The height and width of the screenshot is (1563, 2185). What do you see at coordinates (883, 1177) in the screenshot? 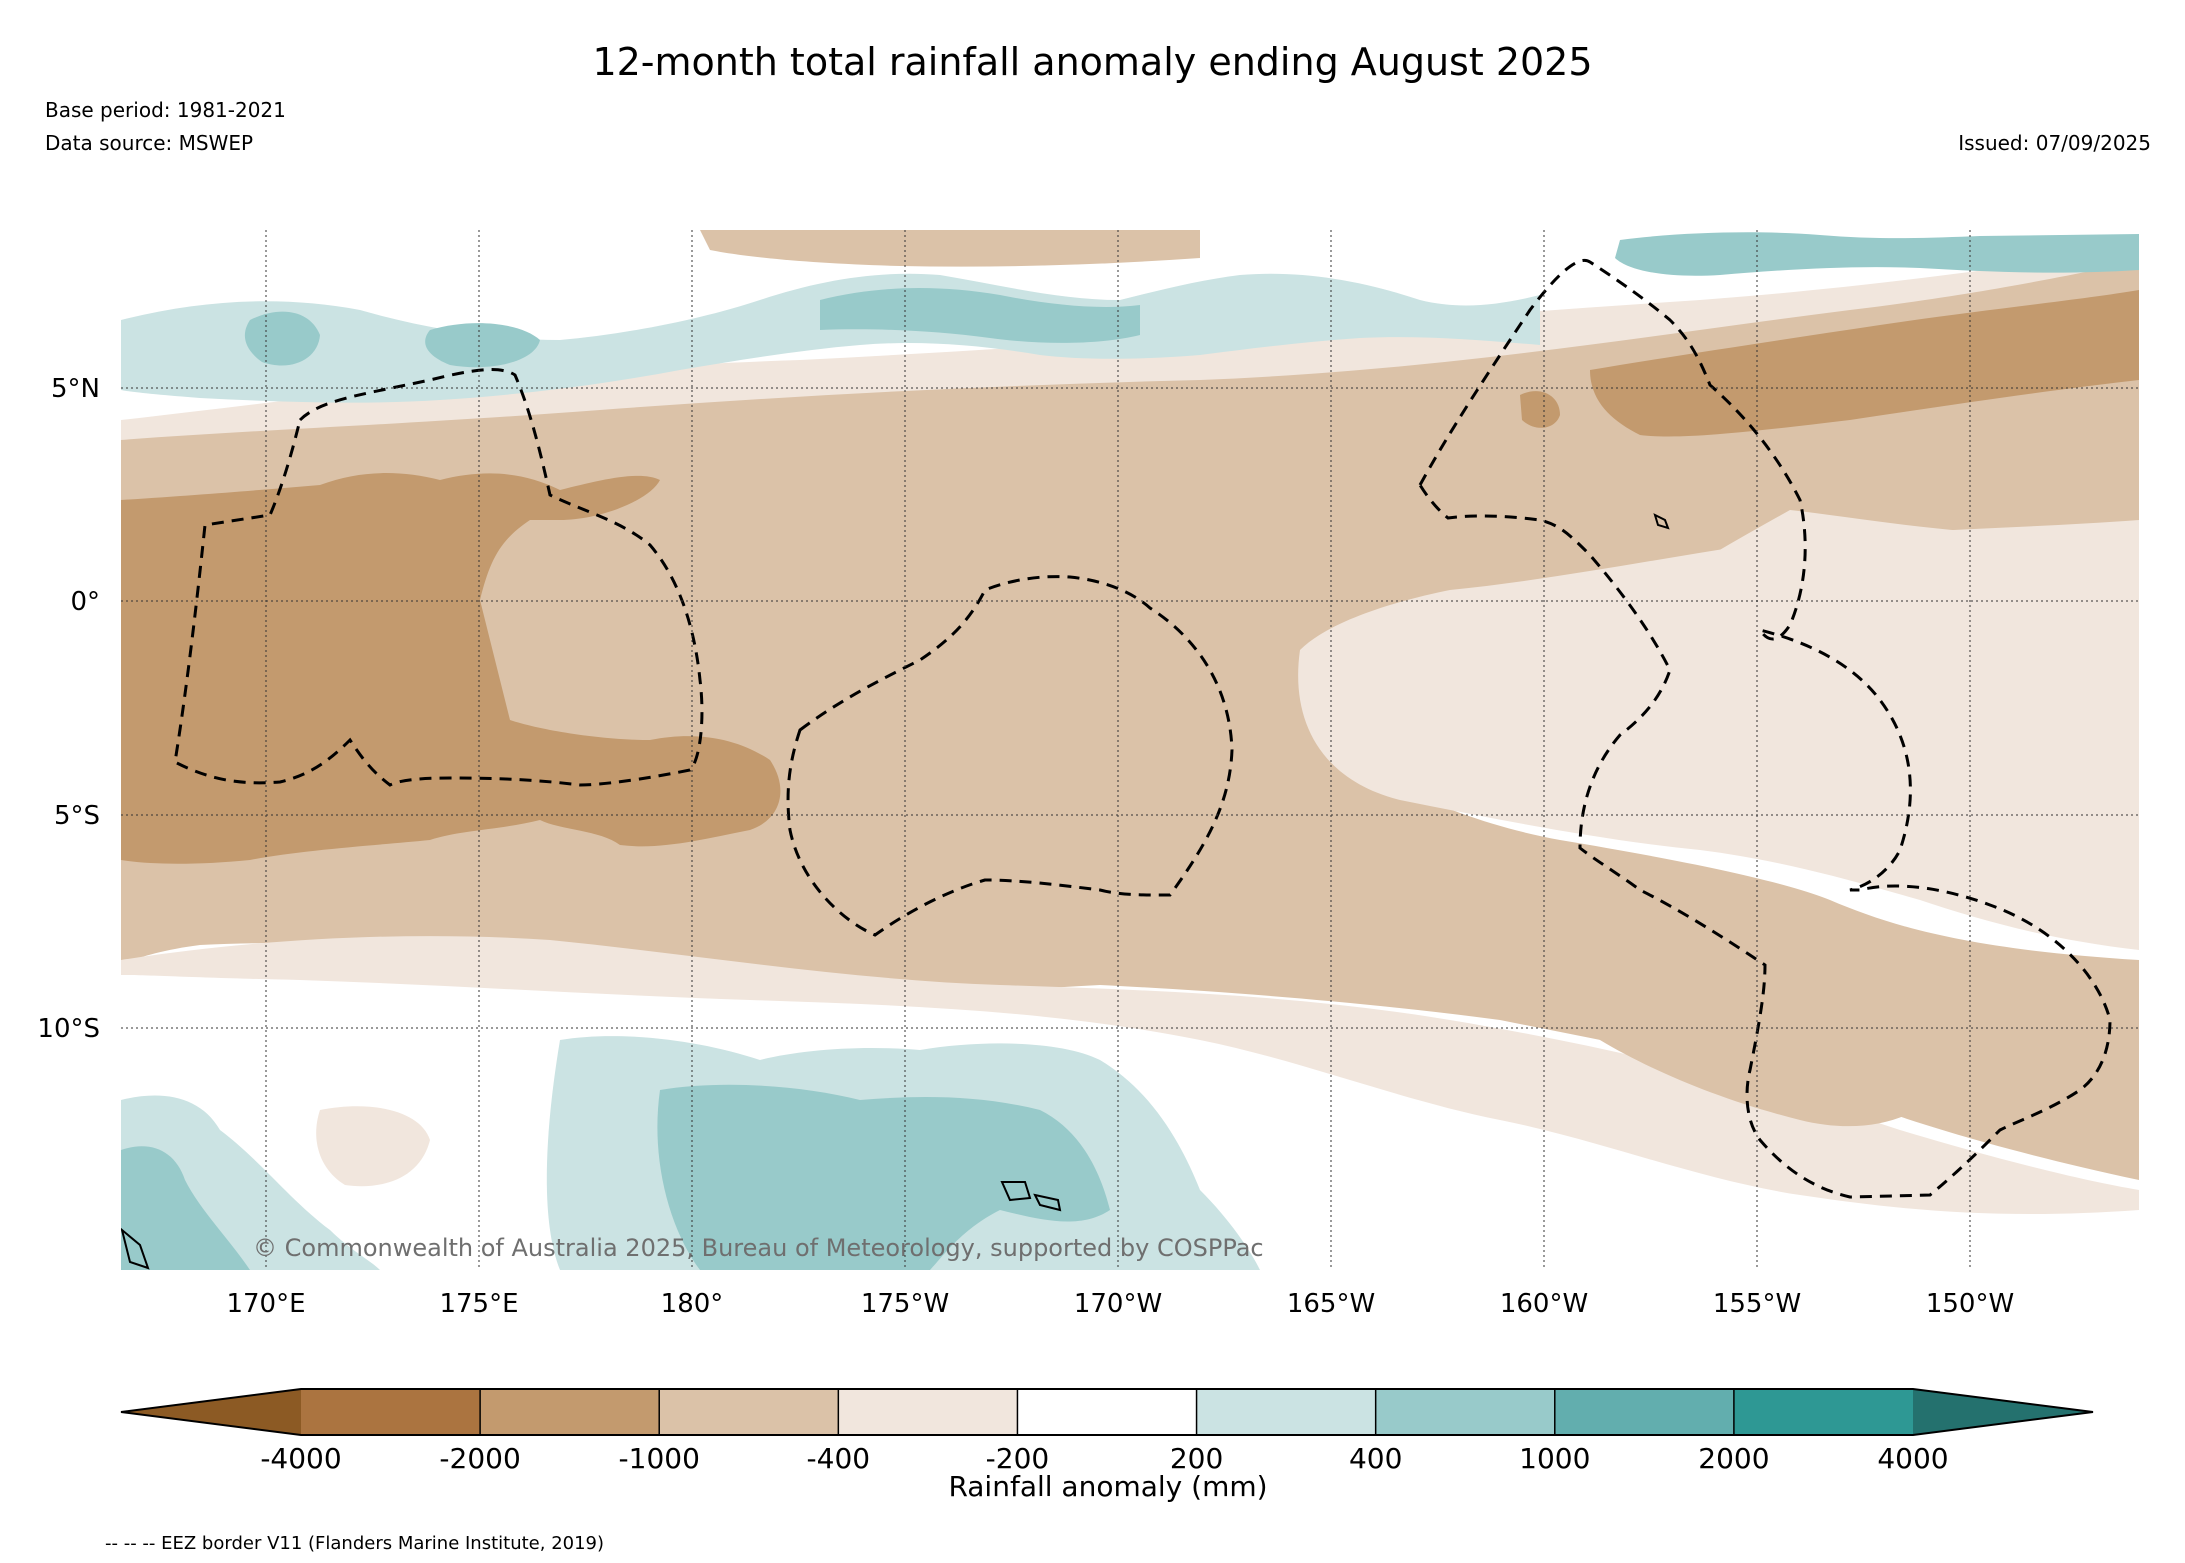
I see `anomaly-region-south-wet` at bounding box center [883, 1177].